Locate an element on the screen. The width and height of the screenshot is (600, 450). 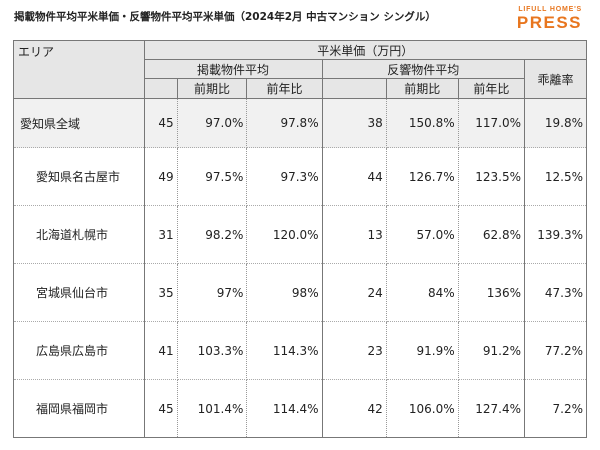
response-average-header: 反響物件平均 is located at coordinates (423, 69).